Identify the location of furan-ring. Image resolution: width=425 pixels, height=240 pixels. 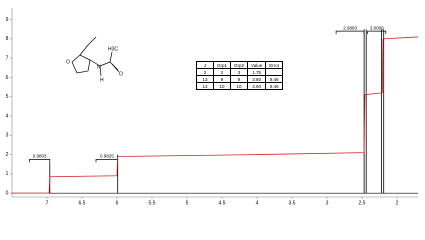
(81, 64).